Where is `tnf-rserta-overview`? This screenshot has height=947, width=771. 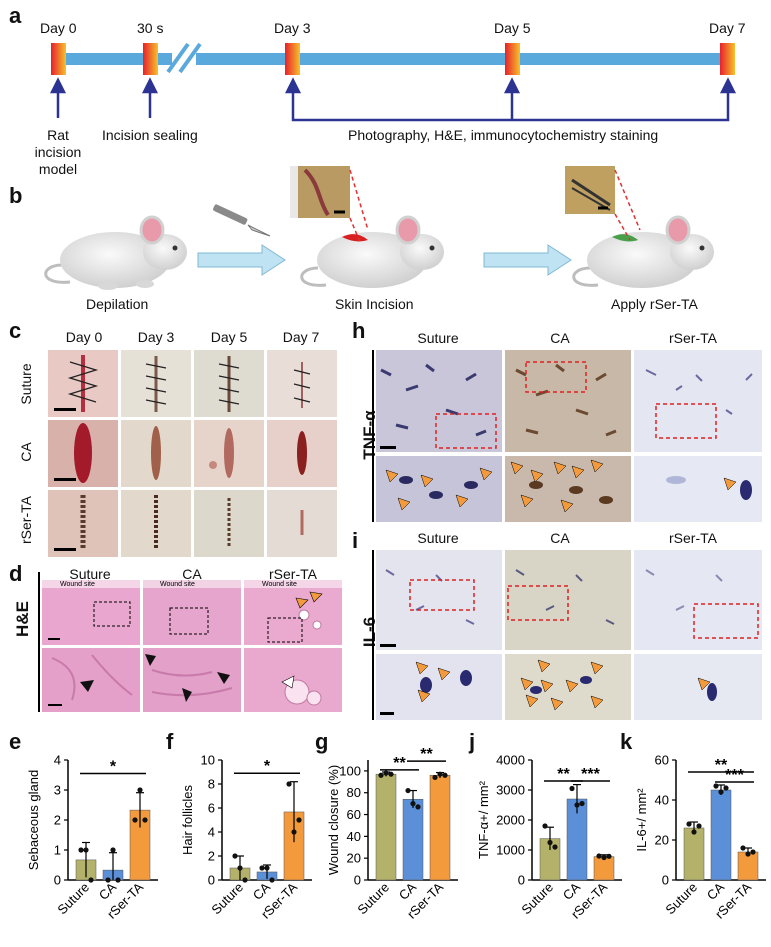
tnf-rserta-overview is located at coordinates (698, 401).